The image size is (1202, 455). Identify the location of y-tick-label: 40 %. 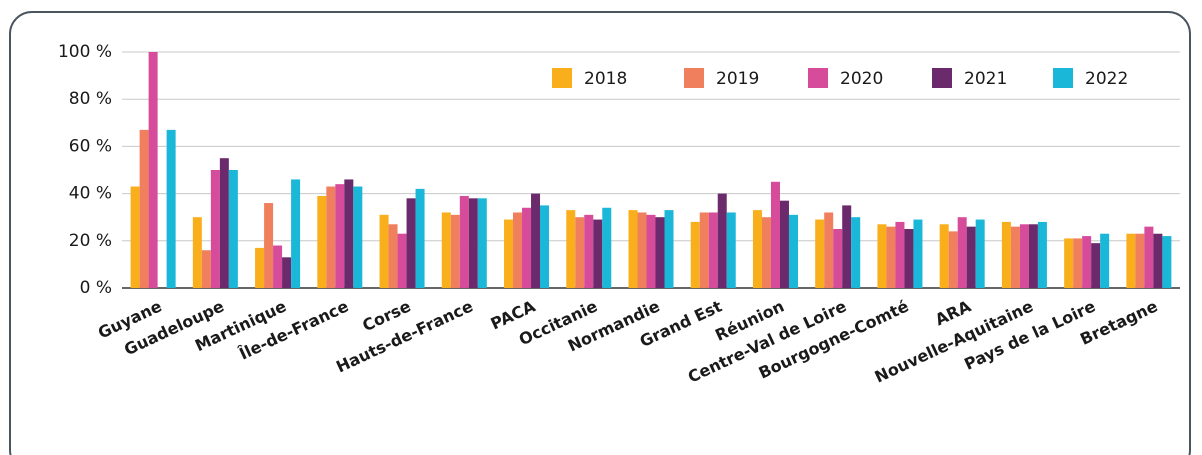
(90, 194).